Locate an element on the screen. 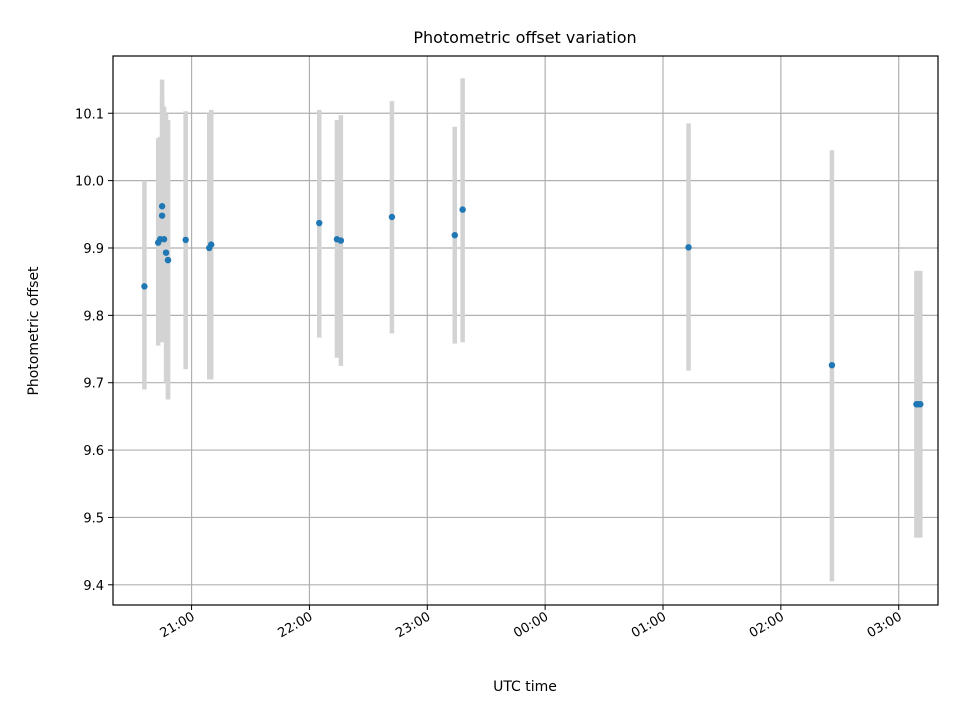 The image size is (960, 720). y-tick-label: 10.1 is located at coordinates (89, 114).